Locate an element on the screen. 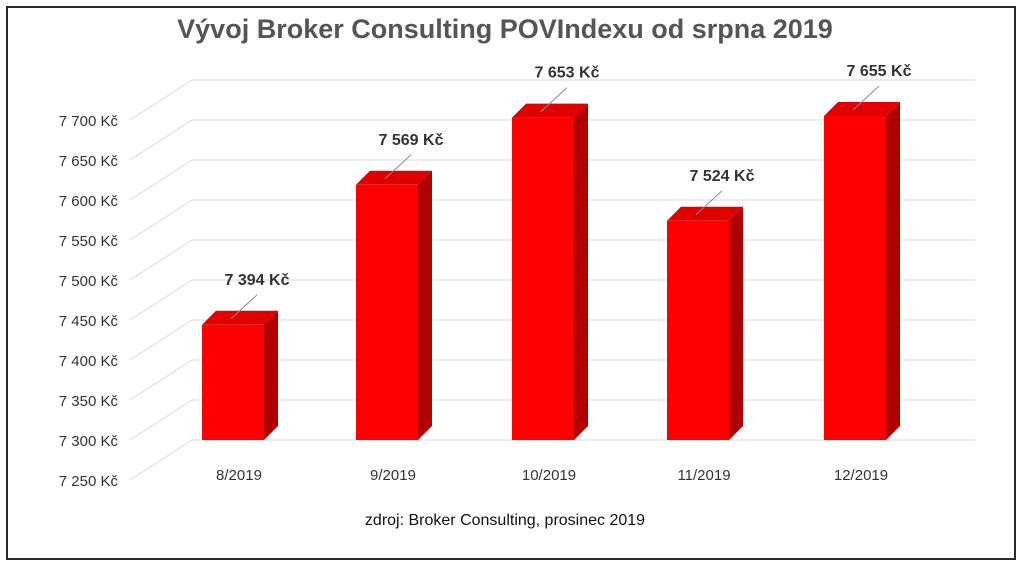  x-tick-label: 11/2019 is located at coordinates (703, 475).